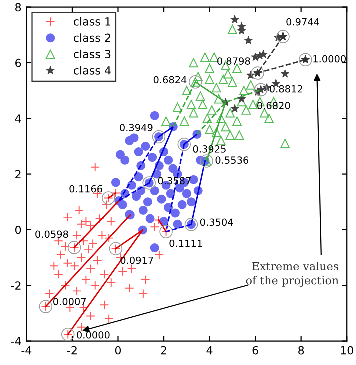  What do you see at coordinates (209, 350) in the screenshot?
I see `x-tick-label: 4` at bounding box center [209, 350].